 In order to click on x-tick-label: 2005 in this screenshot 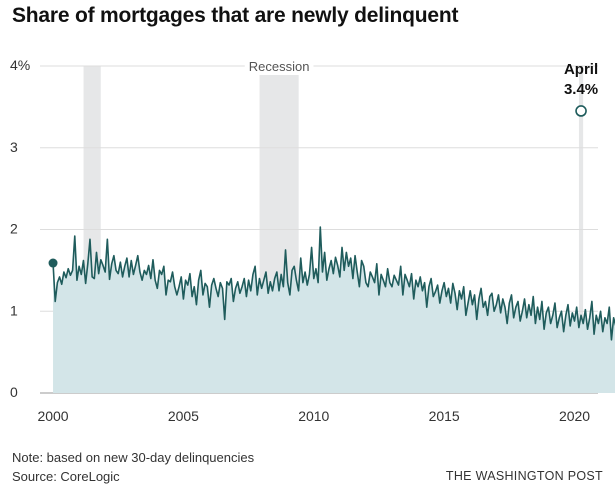, I will do `click(183, 416)`.